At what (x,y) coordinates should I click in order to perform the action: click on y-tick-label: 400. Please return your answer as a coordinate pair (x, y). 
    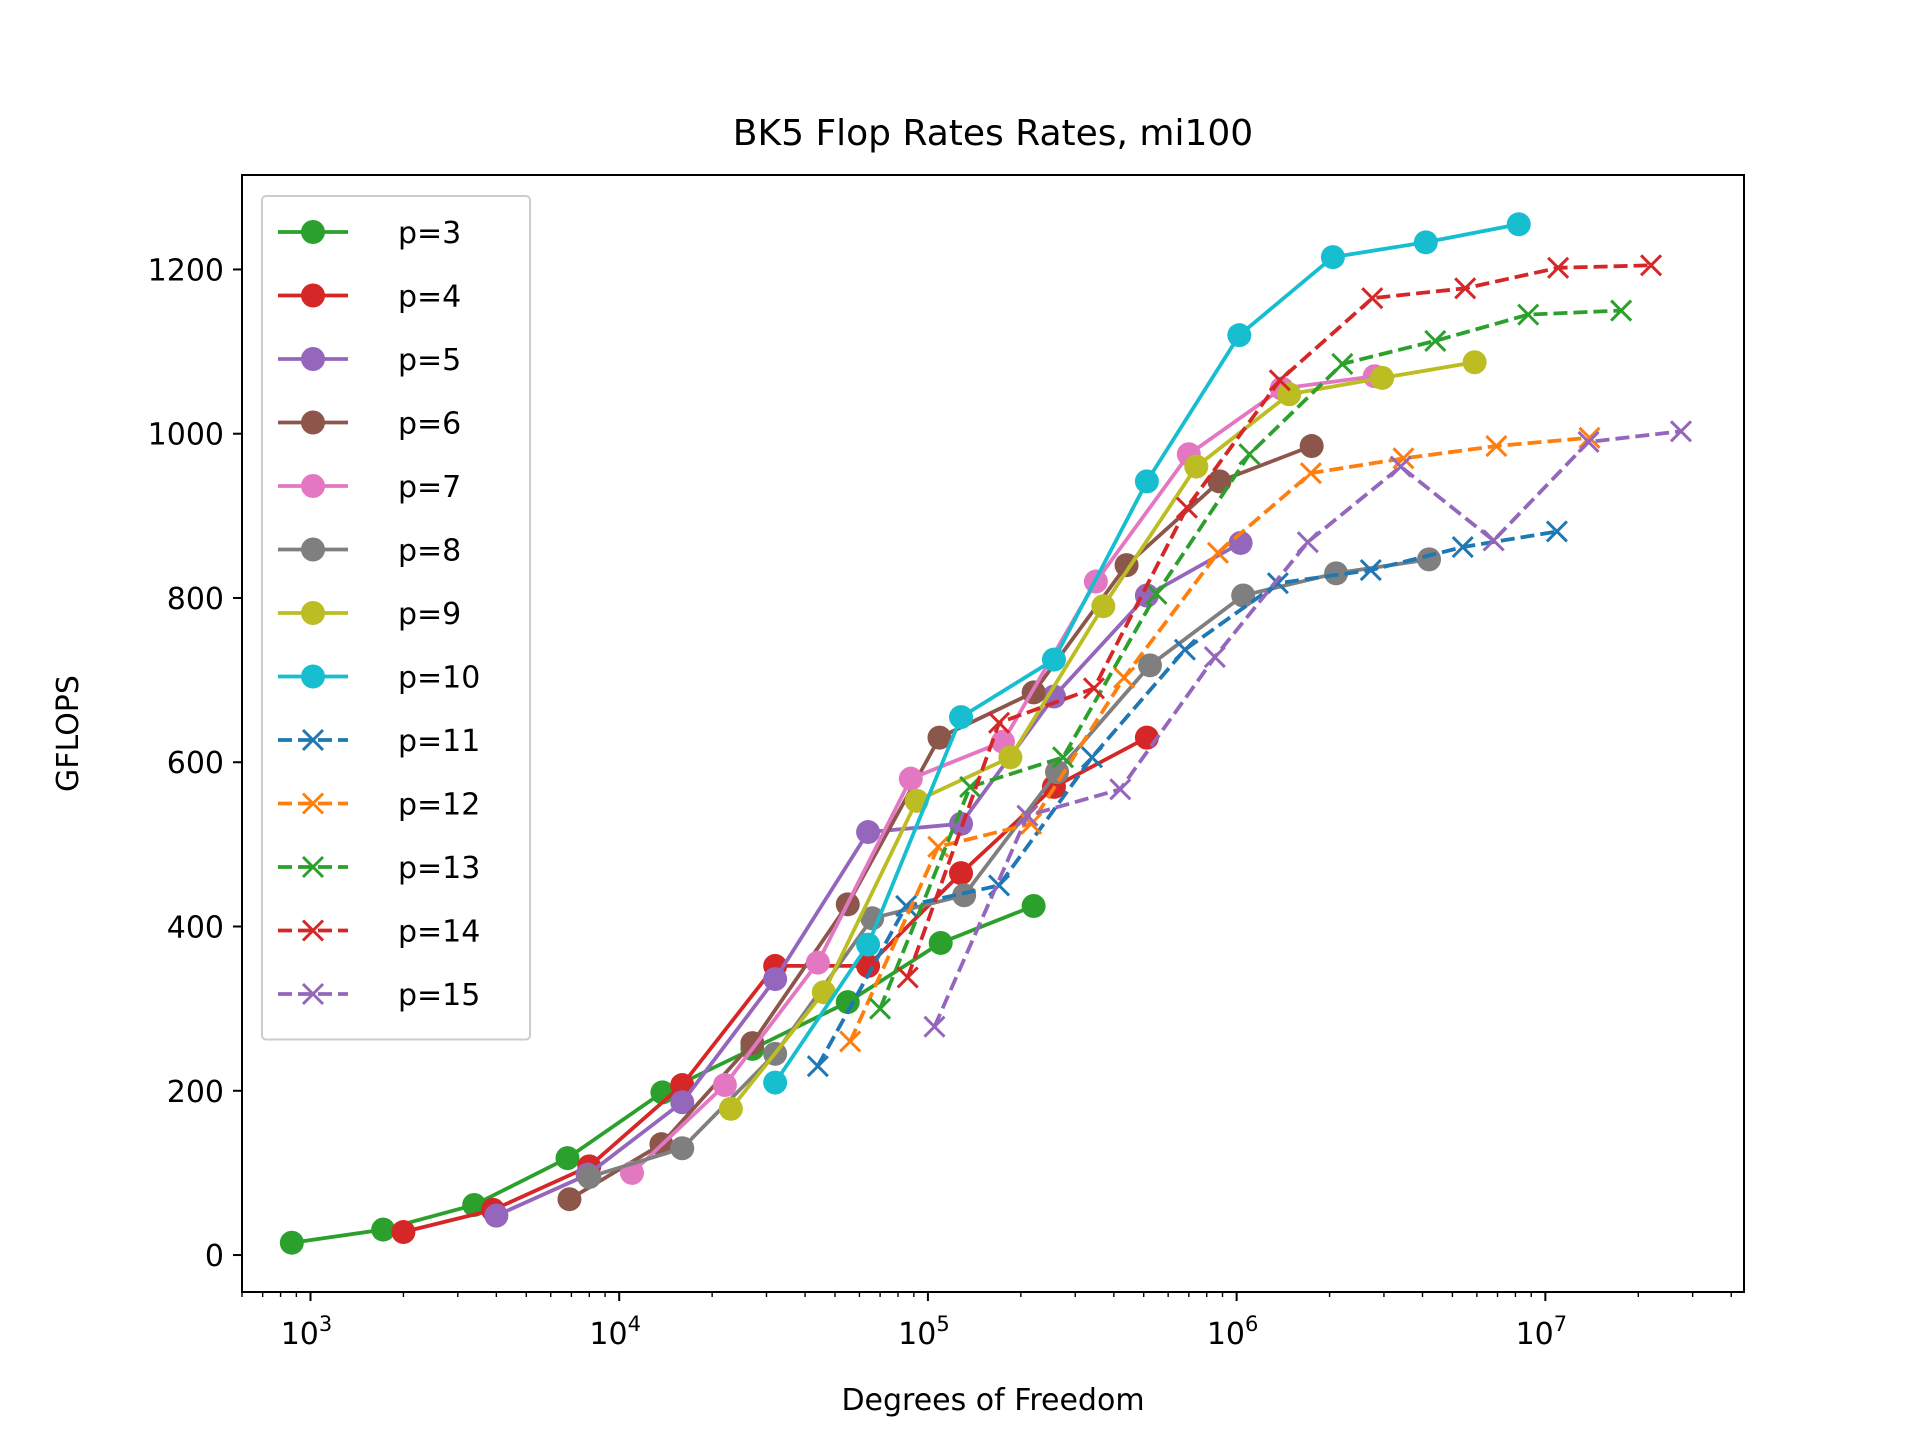
    Looking at the image, I should click on (195, 928).